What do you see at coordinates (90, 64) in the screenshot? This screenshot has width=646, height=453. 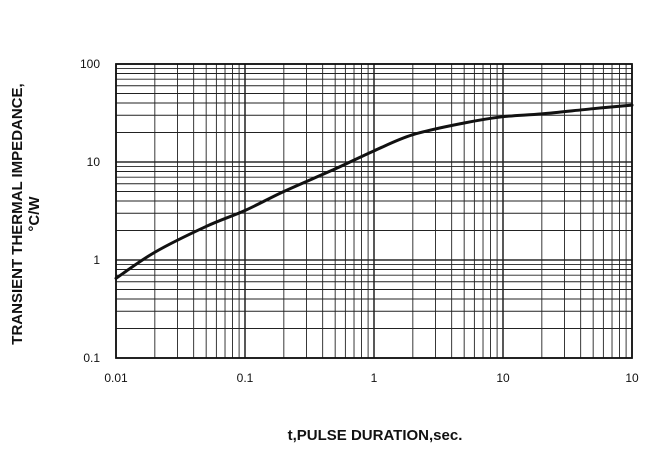 I see `y-tick-label: 100` at bounding box center [90, 64].